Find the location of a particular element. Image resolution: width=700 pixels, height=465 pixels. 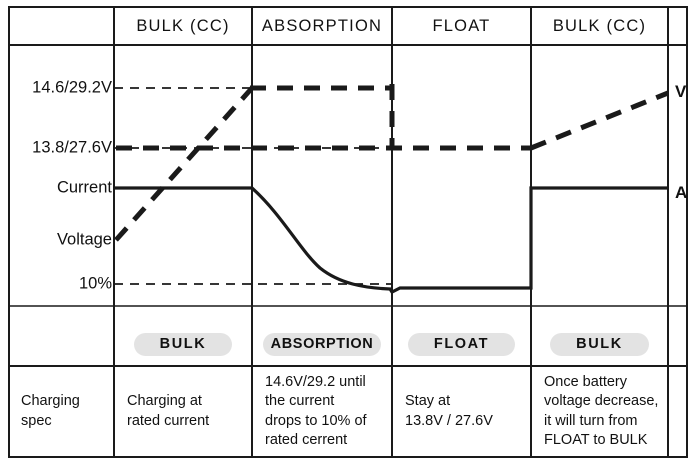

stage-badge-float: FLOAT is located at coordinates (461, 344).